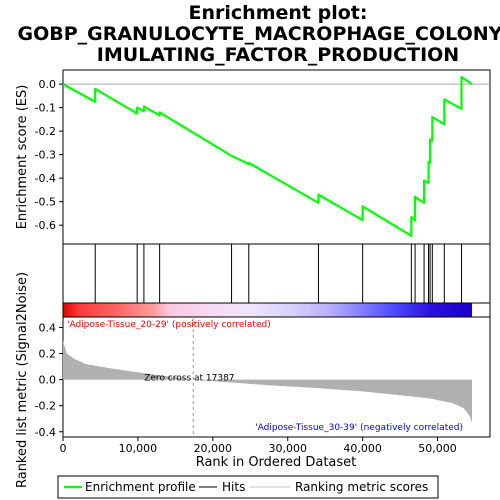  I want to click on es-ytick-label: -0.4, so click(45, 178).